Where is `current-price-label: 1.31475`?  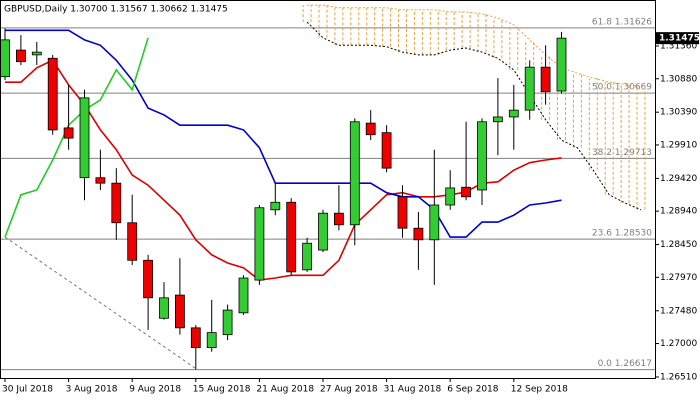
current-price-label: 1.31475 is located at coordinates (679, 39).